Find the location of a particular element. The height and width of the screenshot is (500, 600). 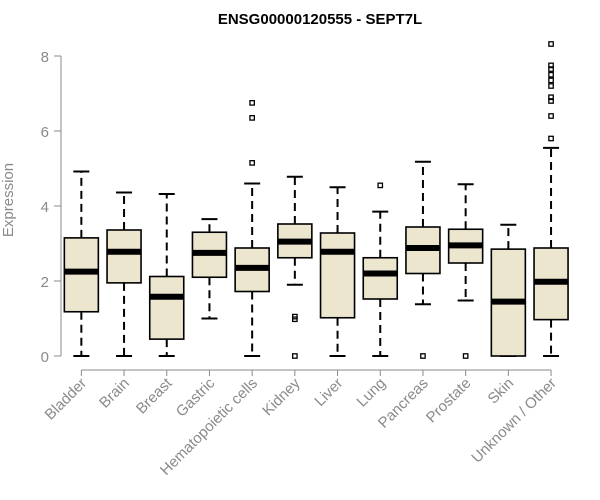

category-label: Skin is located at coordinates (501, 391).